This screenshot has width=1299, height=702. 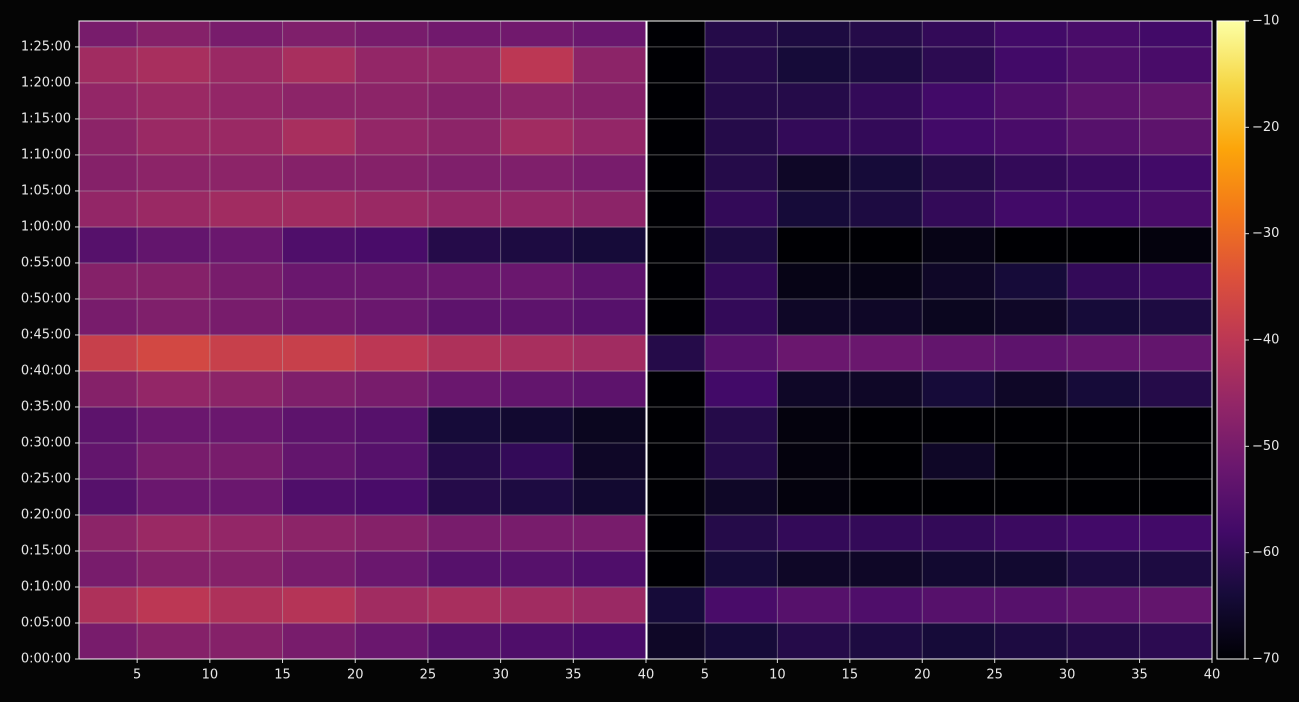 I want to click on y-tick-label: 0:45:00, so click(x=46, y=334).